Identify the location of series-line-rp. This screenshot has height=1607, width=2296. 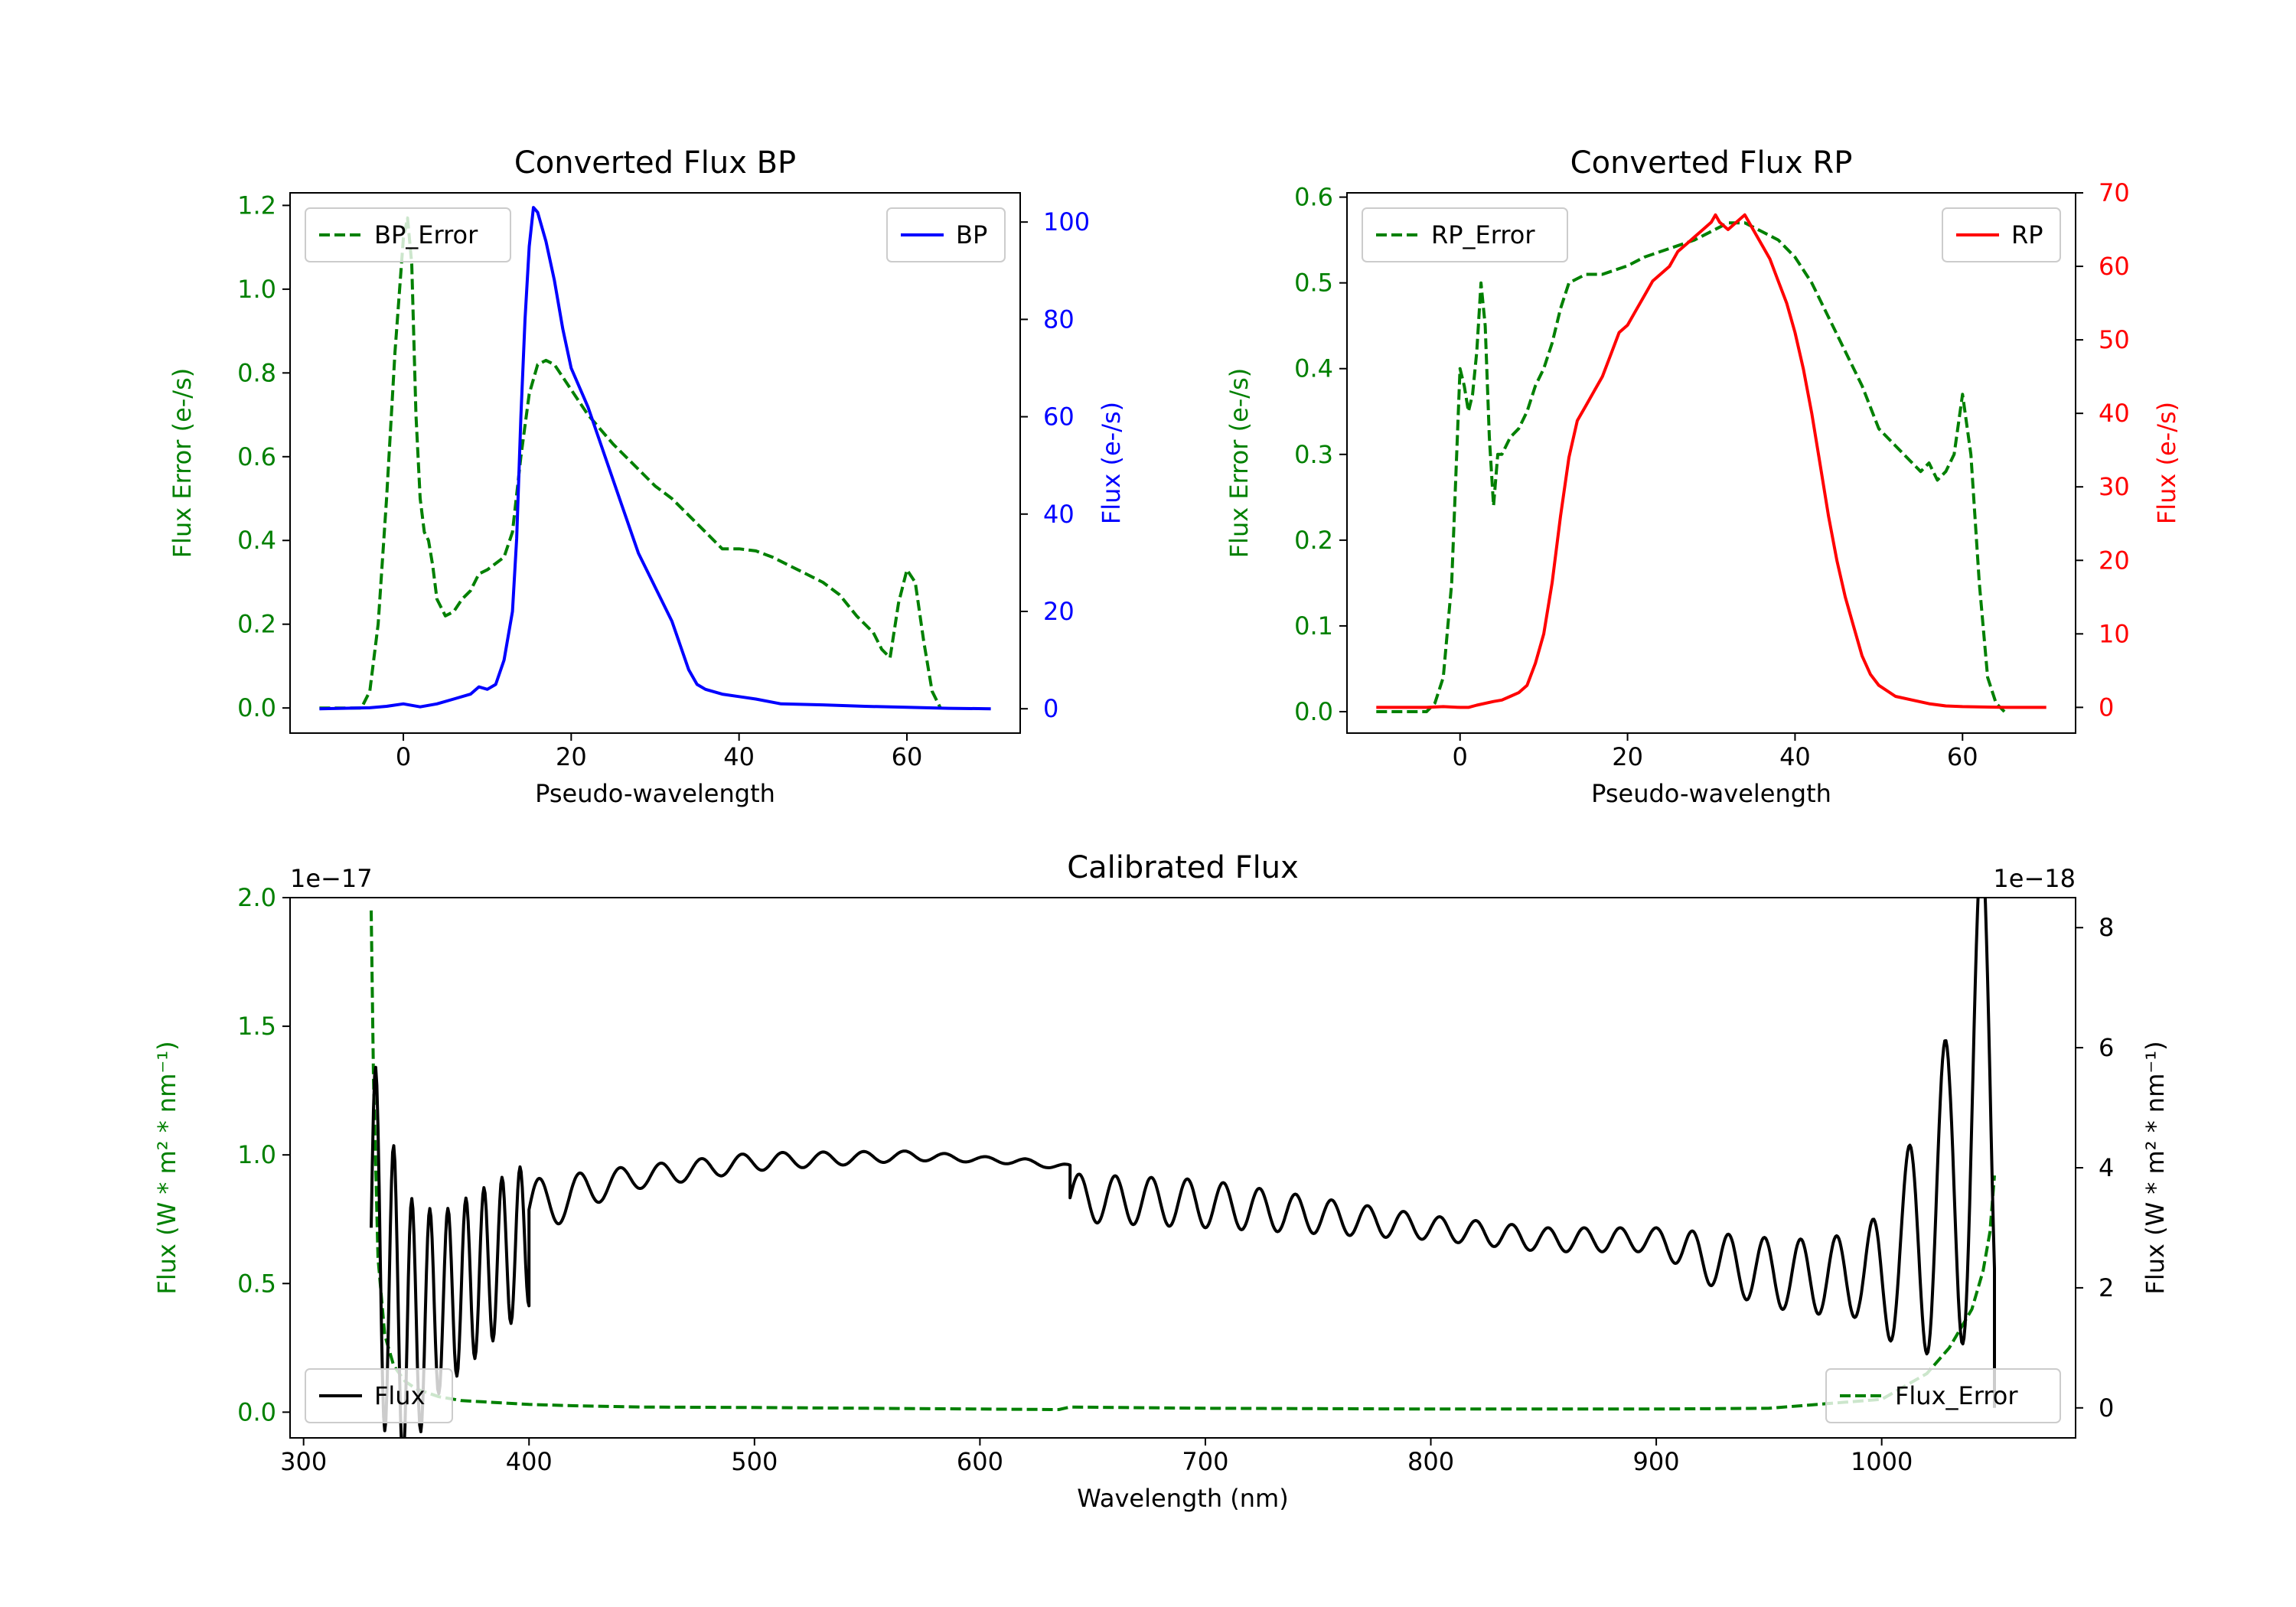
(1711, 461).